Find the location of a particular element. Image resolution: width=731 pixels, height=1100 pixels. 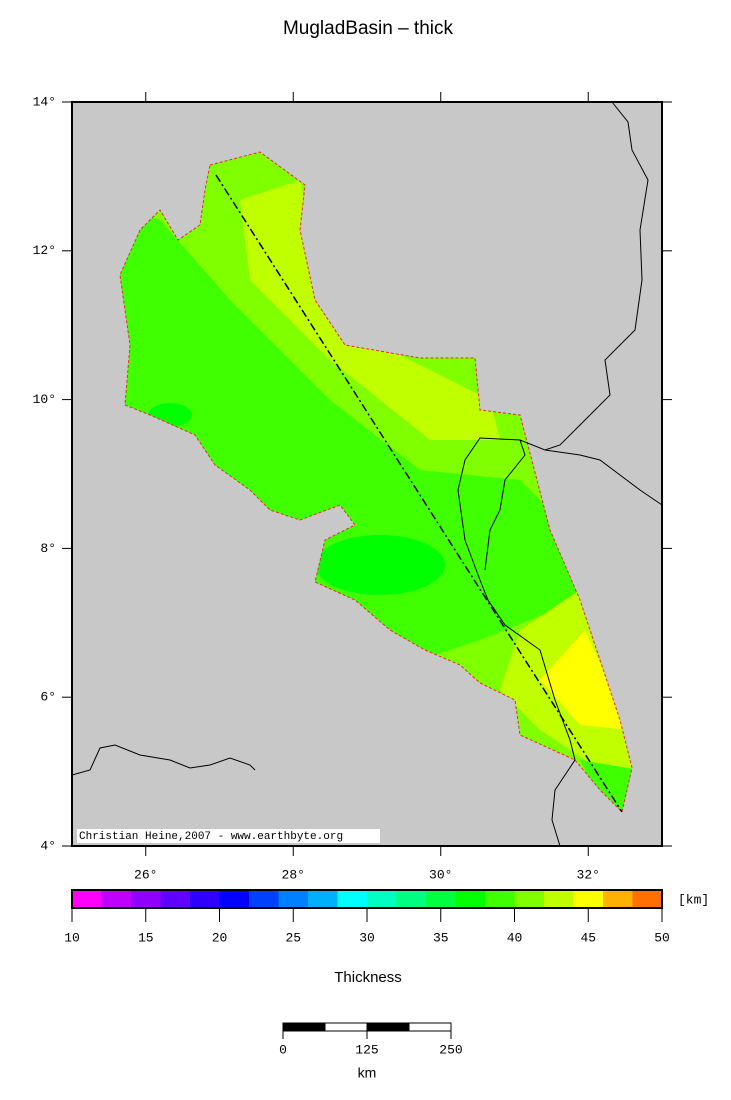

title: MugladBasin – thick is located at coordinates (368, 28).